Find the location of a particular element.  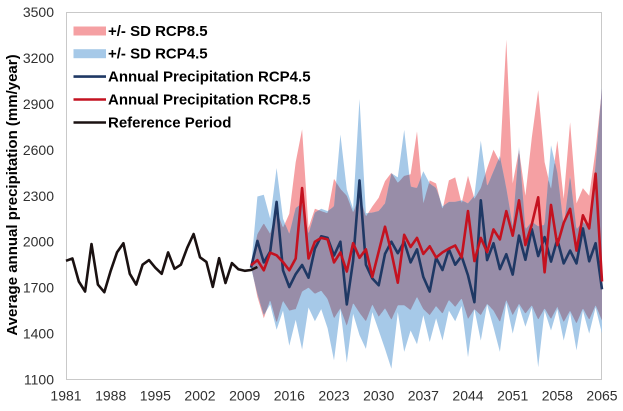

svg-text: Annual Precipitation RCP8.5 is located at coordinates (209, 100).